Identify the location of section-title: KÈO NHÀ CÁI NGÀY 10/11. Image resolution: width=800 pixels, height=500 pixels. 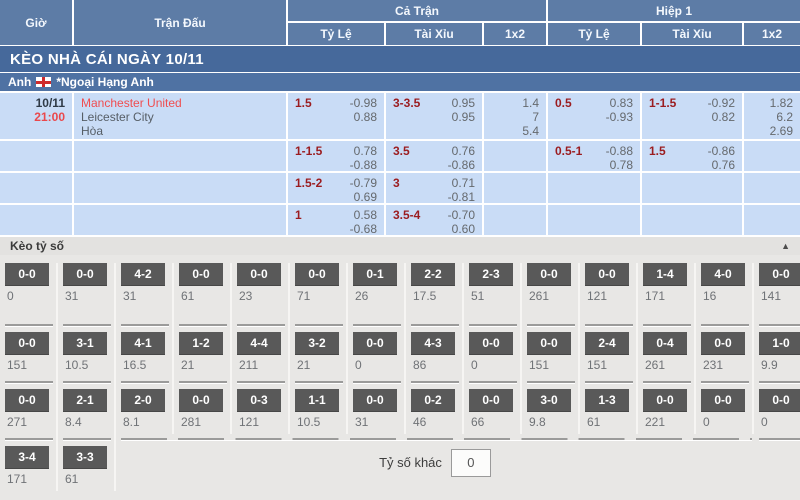
(400, 59).